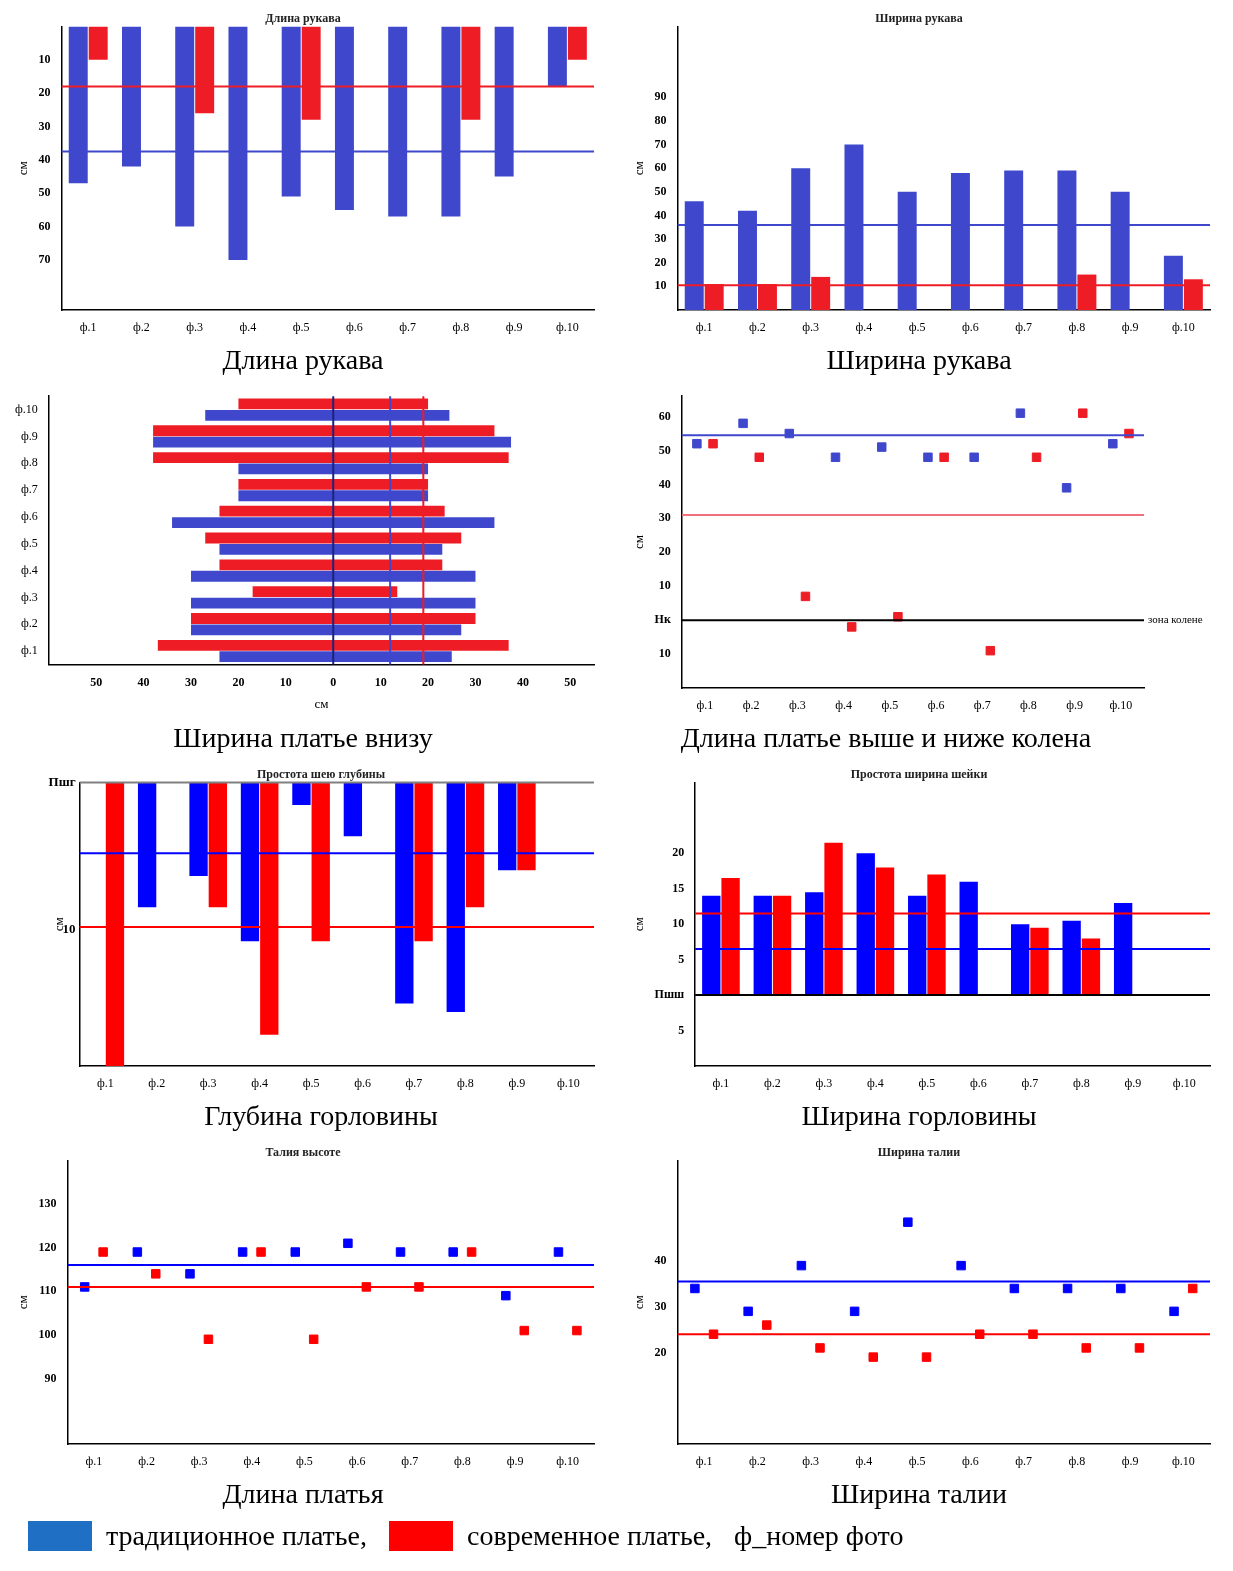 The height and width of the screenshot is (1571, 1233). Describe the element at coordinates (29, 516) in the screenshot. I see `y-tick-label: ф.6` at that location.